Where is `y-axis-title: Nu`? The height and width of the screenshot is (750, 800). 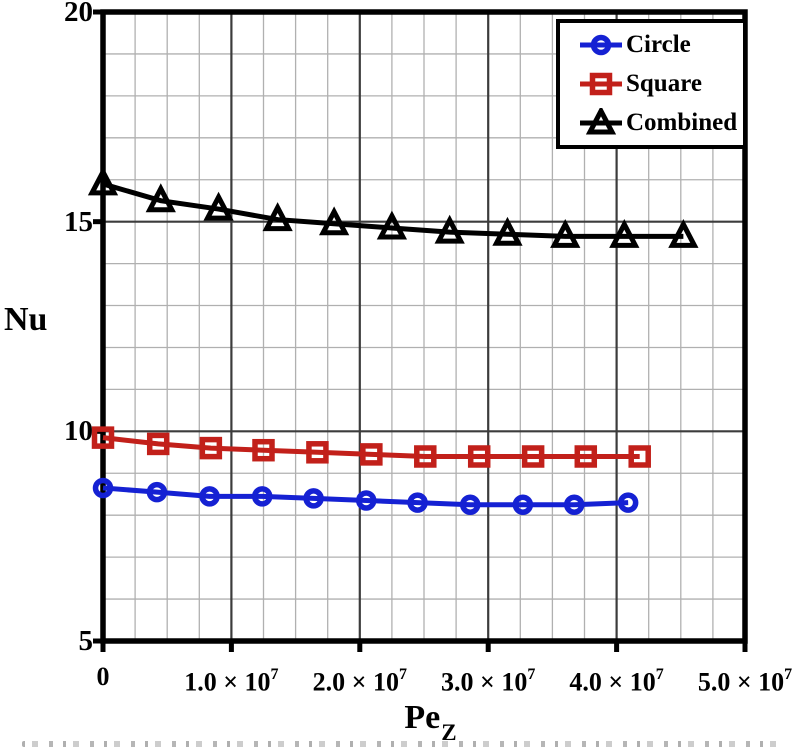
y-axis-title: Nu is located at coordinates (26, 319).